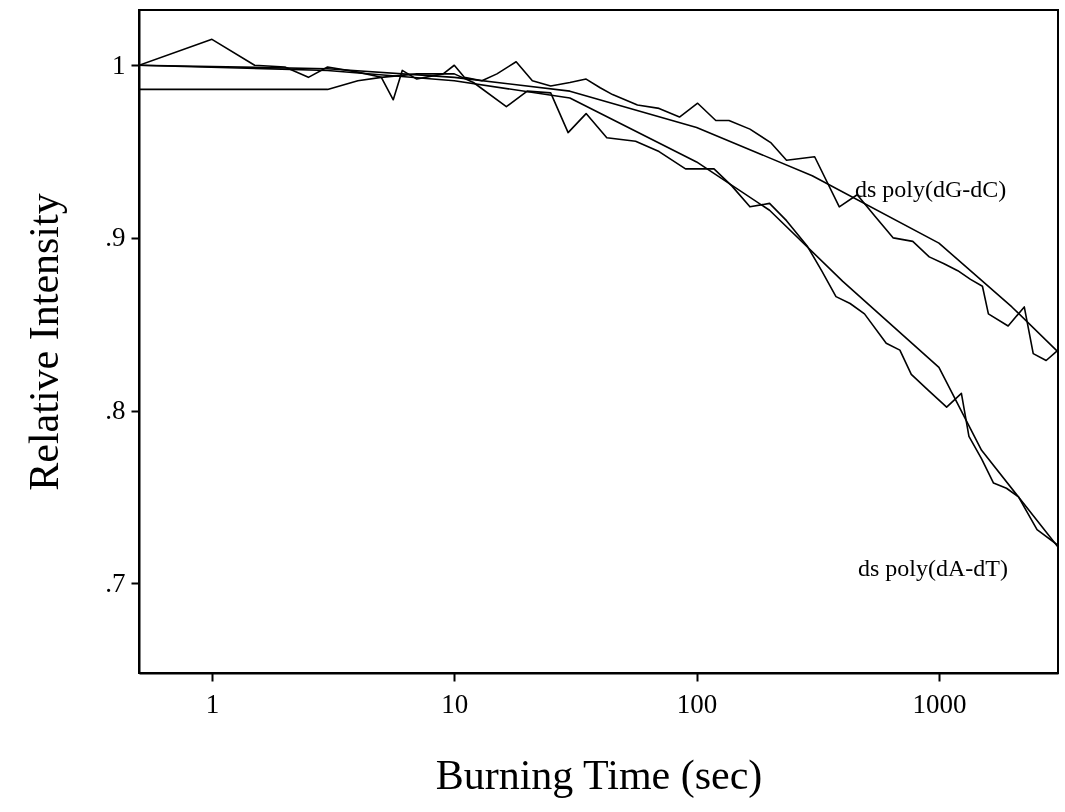 The image size is (1065, 812). What do you see at coordinates (119, 64) in the screenshot?
I see `y-tick-label: 1` at bounding box center [119, 64].